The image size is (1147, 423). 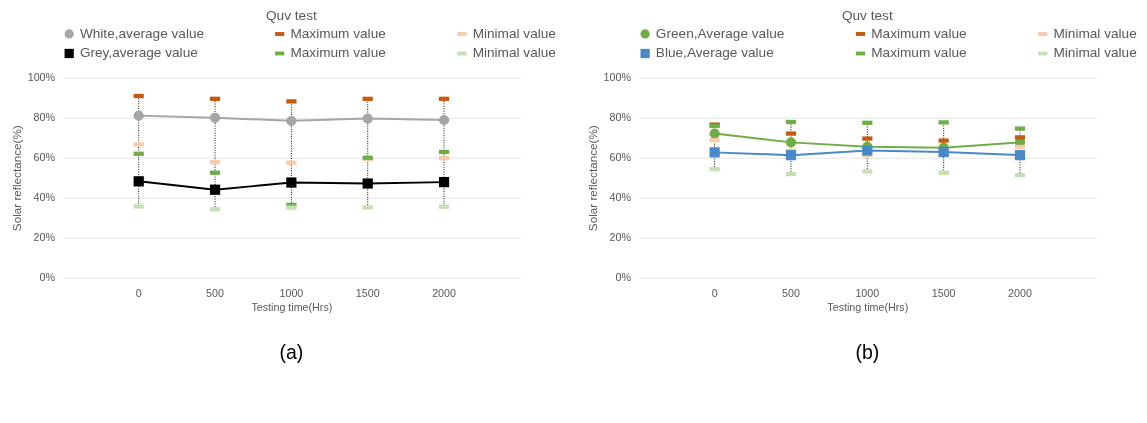 I want to click on legend-label: Blue,Average value, so click(x=714, y=53).